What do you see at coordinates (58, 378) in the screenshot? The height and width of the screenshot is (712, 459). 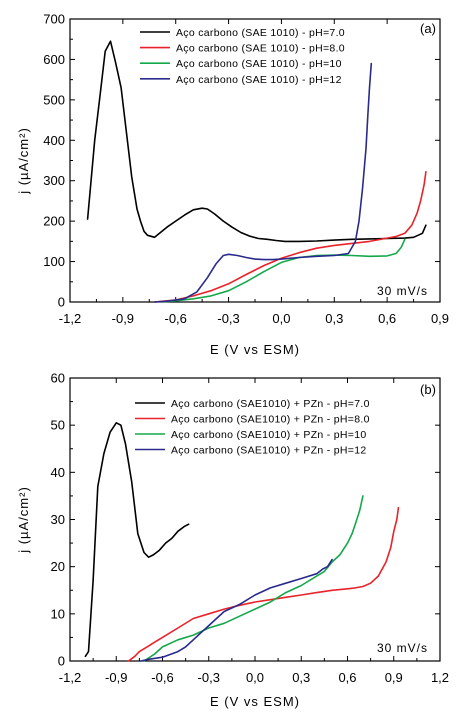 I see `y-tick-label: 60` at bounding box center [58, 378].